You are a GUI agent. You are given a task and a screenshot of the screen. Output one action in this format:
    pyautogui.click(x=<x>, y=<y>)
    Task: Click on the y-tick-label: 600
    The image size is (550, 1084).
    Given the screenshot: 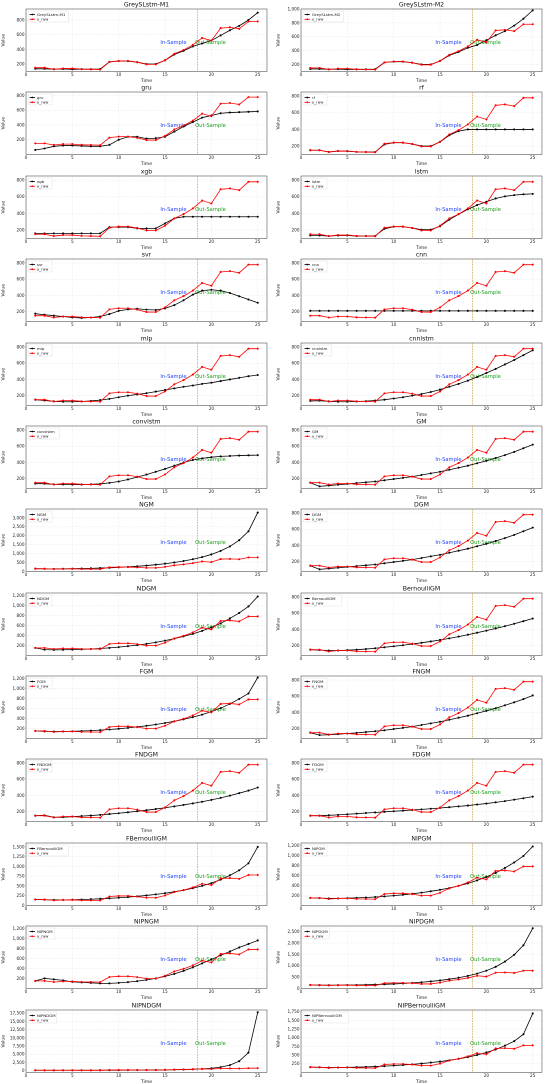 What is the action you would take?
    pyautogui.click(x=21, y=625)
    